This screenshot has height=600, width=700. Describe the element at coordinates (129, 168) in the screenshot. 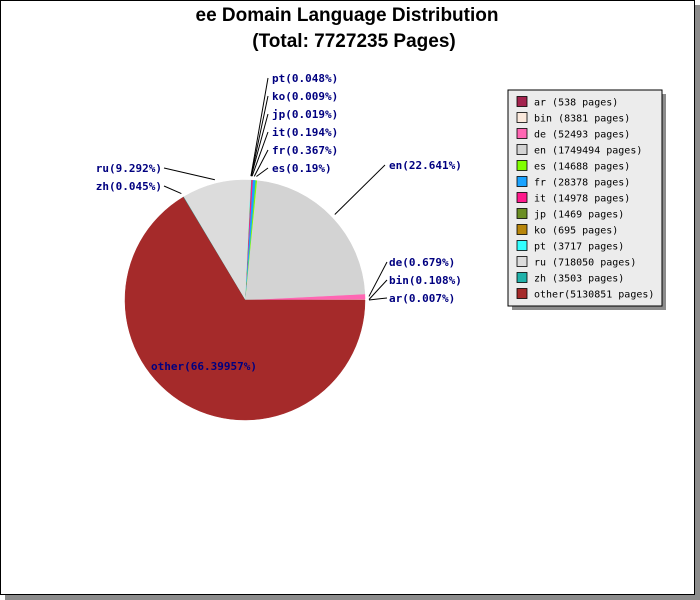

I see `pie-label-ru: ru(9.292%)` at that location.